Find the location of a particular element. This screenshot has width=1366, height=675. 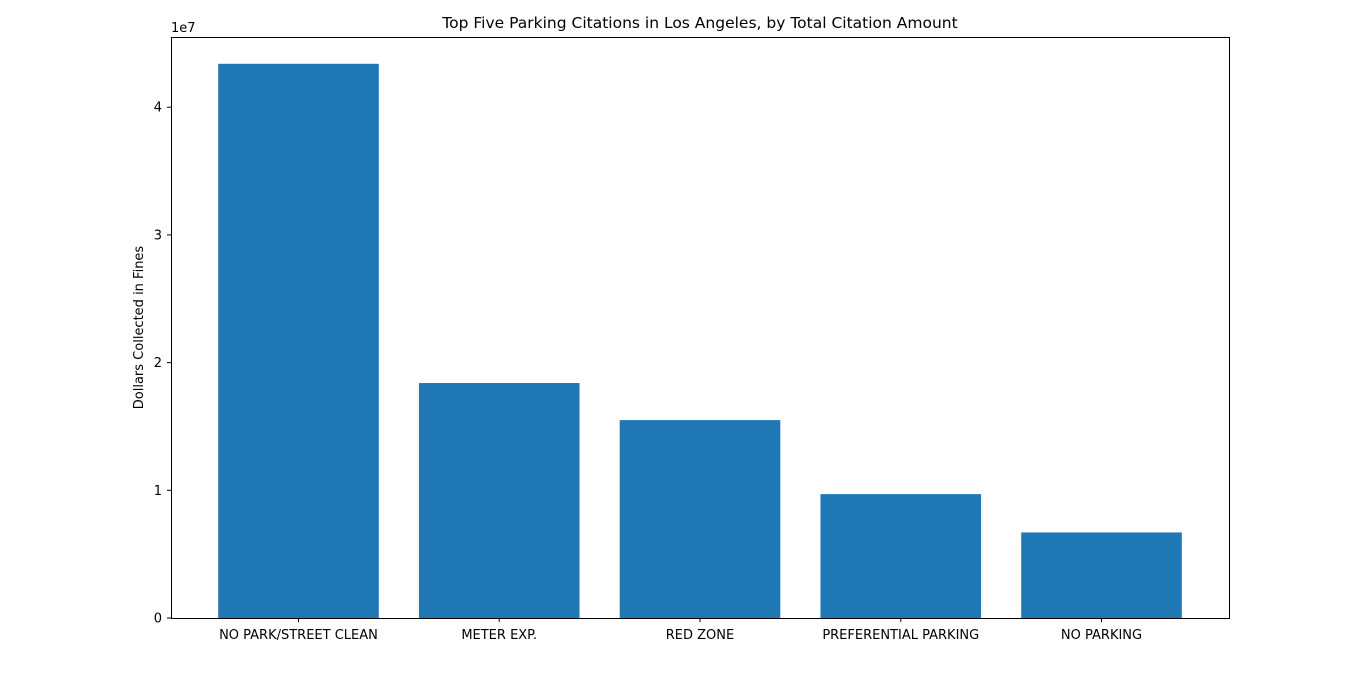

y-axis-ticks: 0 1 2 3 4 is located at coordinates (162, 364).